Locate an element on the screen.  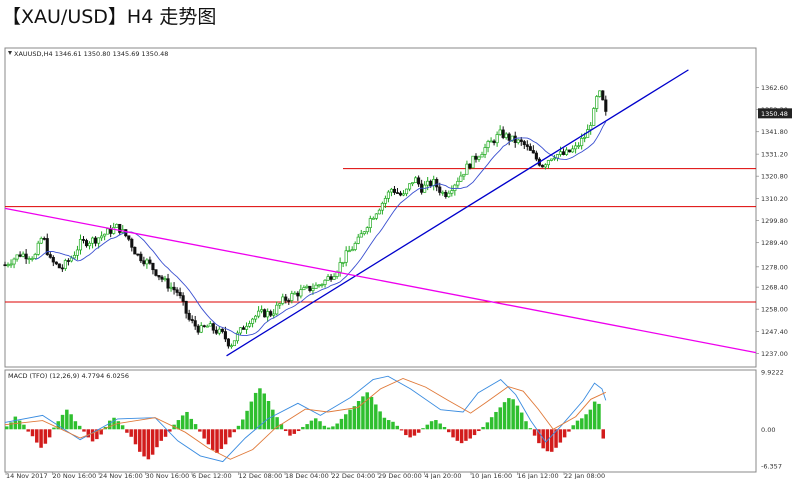
x-tick-label: 29 Dec 00:00 is located at coordinates (400, 475).